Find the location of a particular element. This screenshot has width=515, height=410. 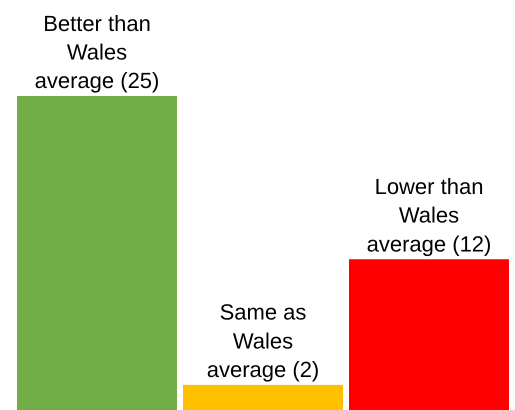

data-label: Same as Wales average (2) is located at coordinates (263, 341).